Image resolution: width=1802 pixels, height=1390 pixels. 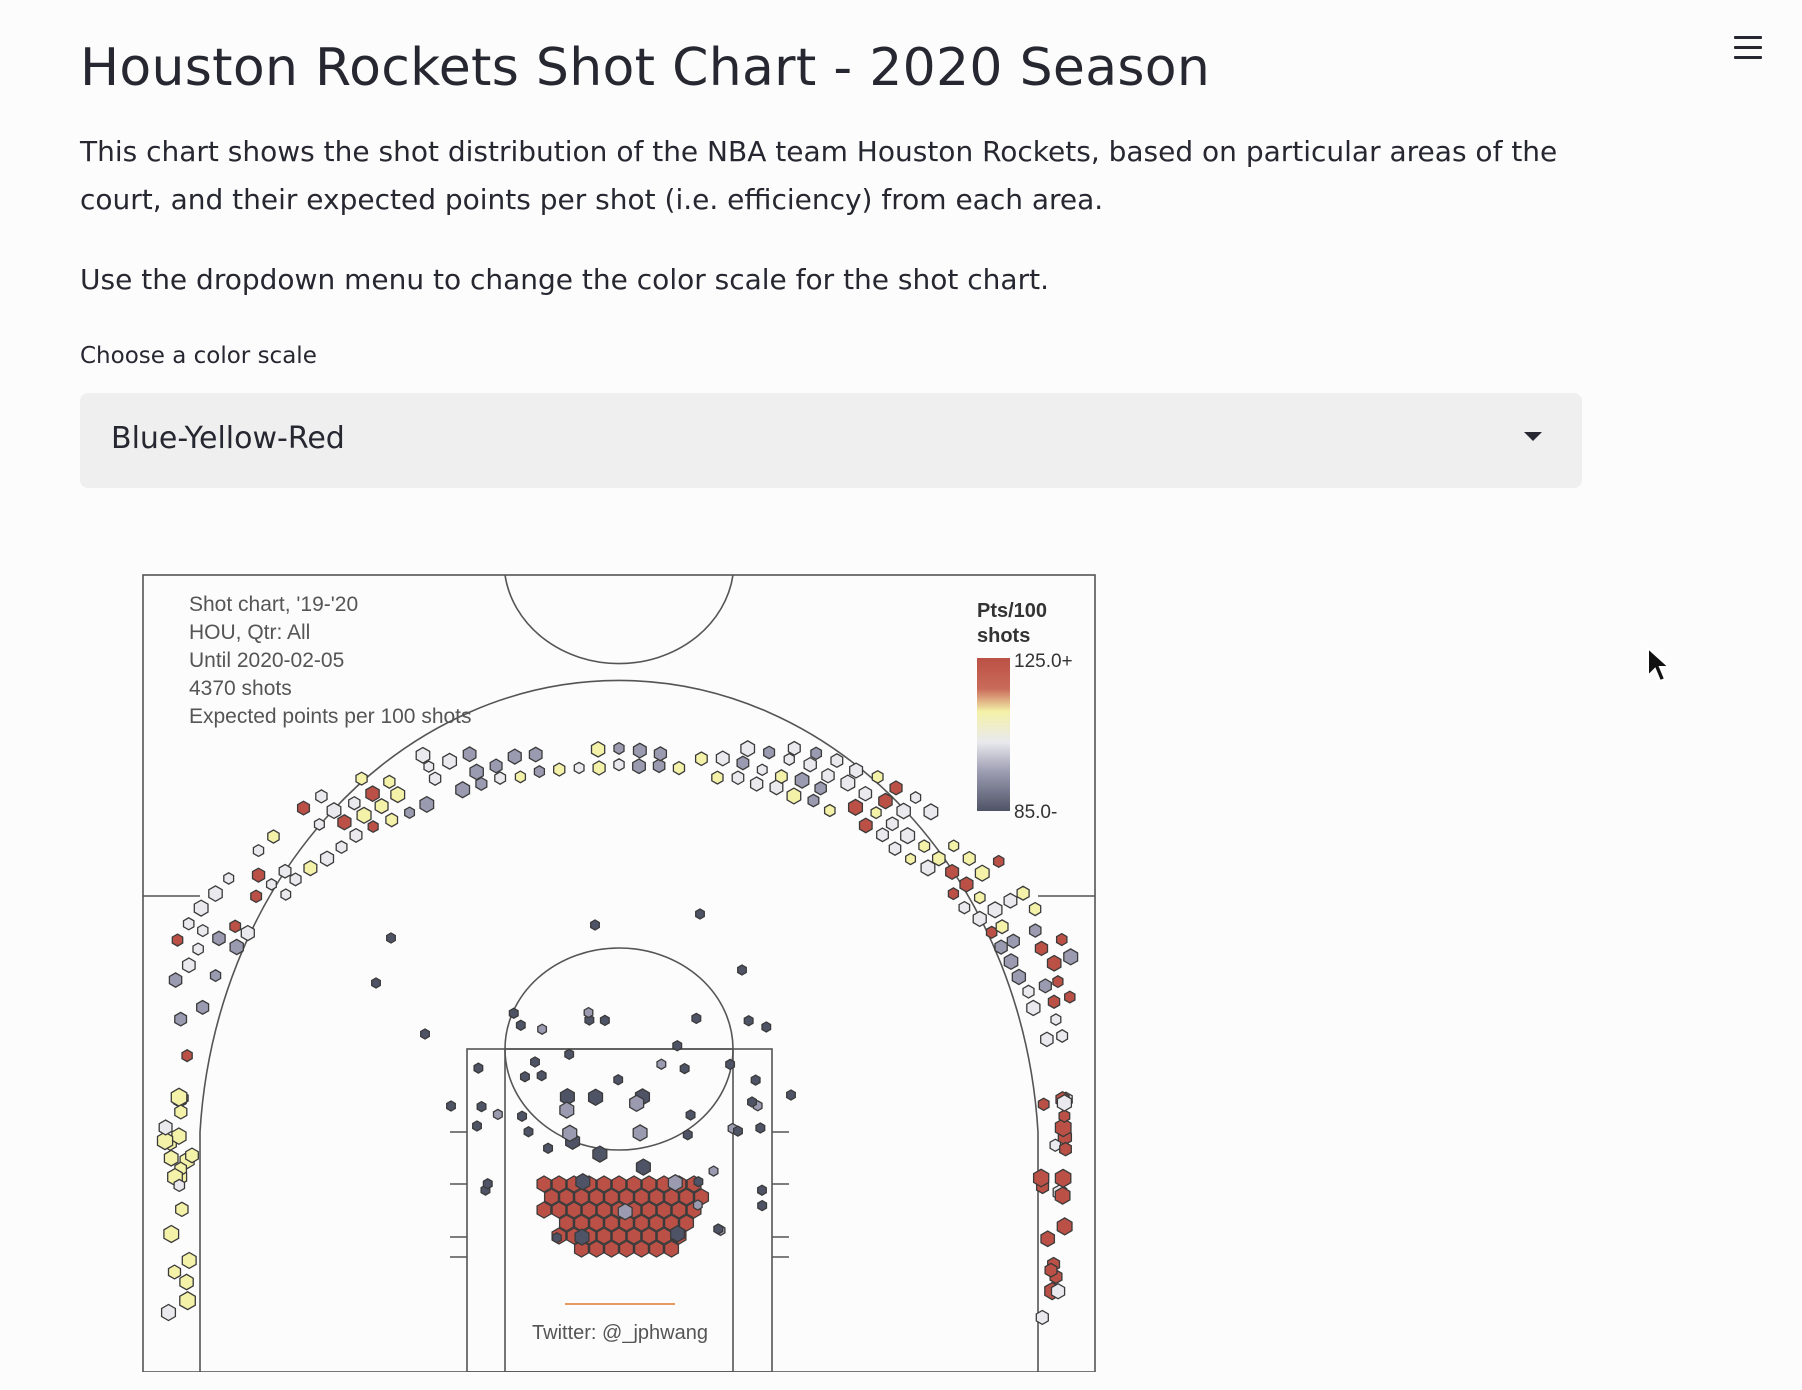 What do you see at coordinates (1003, 636) in the screenshot?
I see `legend-title: shots` at bounding box center [1003, 636].